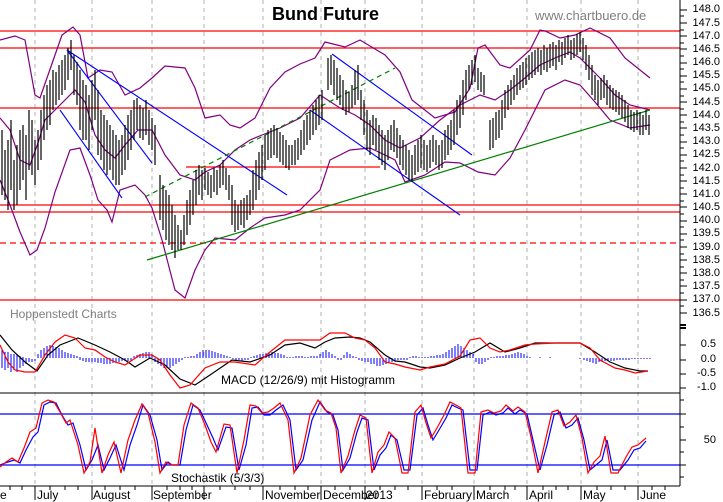  What do you see at coordinates (706, 23) in the screenshot?
I see `y-tick: 147.5` at bounding box center [706, 23].